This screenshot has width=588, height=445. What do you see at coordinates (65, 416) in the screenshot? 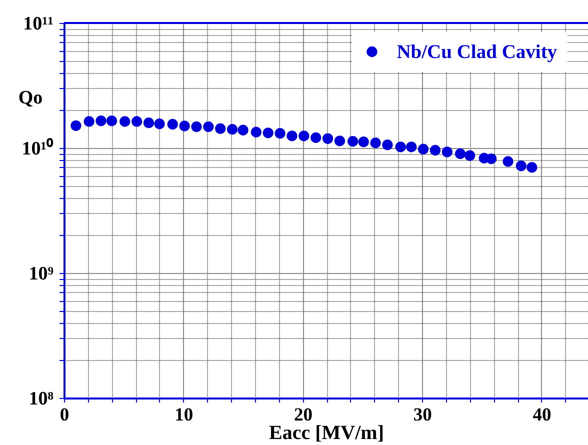
I see `x-tick-label: 0` at bounding box center [65, 416].